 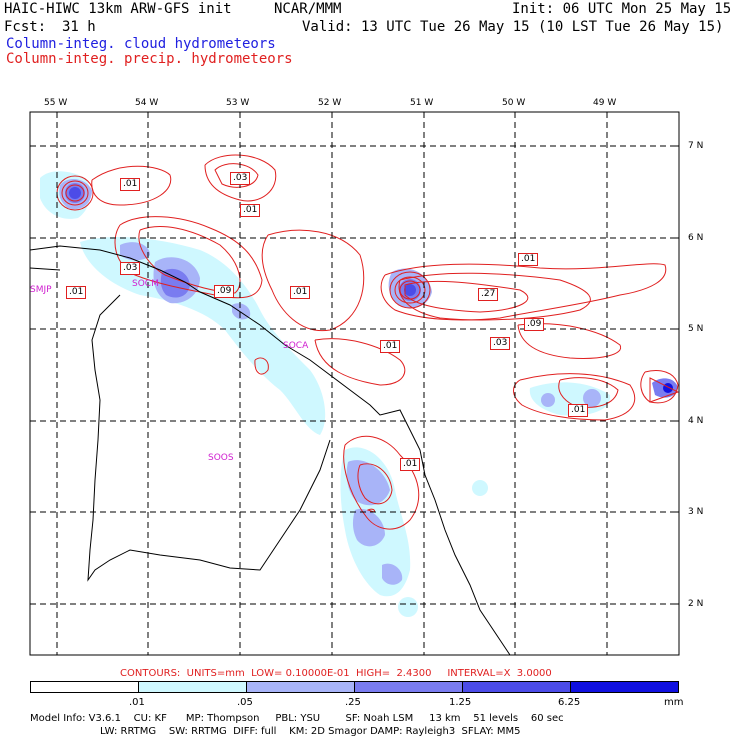 What do you see at coordinates (330, 103) in the screenshot?
I see `lon-label: 52 W` at bounding box center [330, 103].